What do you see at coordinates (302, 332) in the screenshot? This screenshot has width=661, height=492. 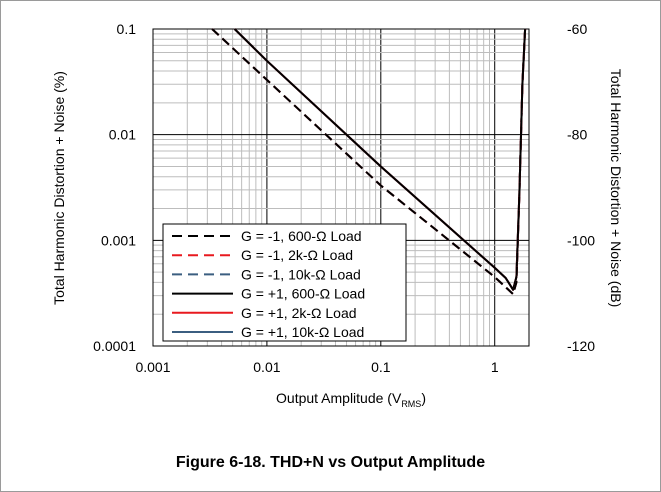 I see `legend-label: G = +1, 10k-Ω Load` at bounding box center [302, 332].